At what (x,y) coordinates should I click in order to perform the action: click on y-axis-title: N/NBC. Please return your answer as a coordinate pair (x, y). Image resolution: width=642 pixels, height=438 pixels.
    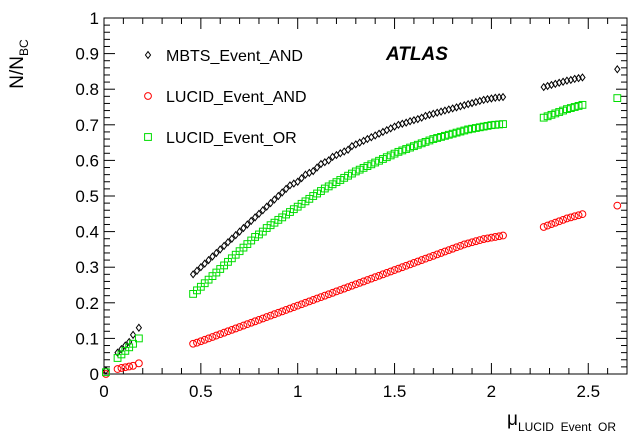
    Looking at the image, I should click on (19, 64).